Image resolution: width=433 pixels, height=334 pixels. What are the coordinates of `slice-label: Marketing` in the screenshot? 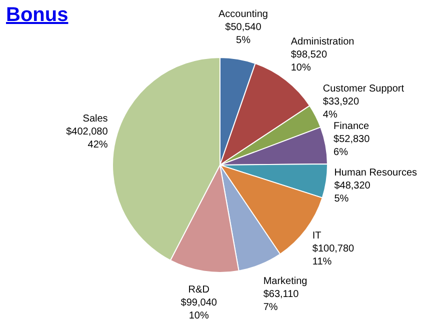 It's located at (285, 282).